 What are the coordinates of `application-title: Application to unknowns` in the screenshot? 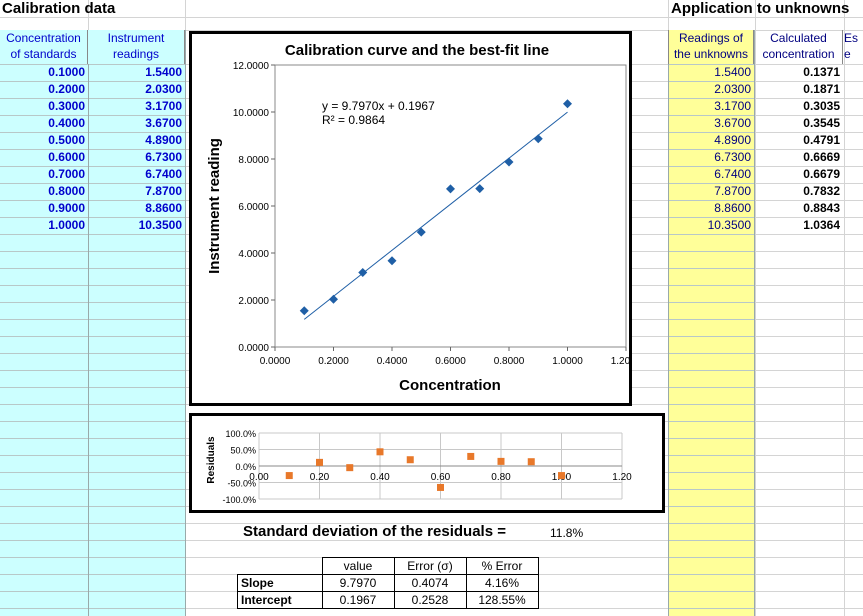 It's located at (760, 8).